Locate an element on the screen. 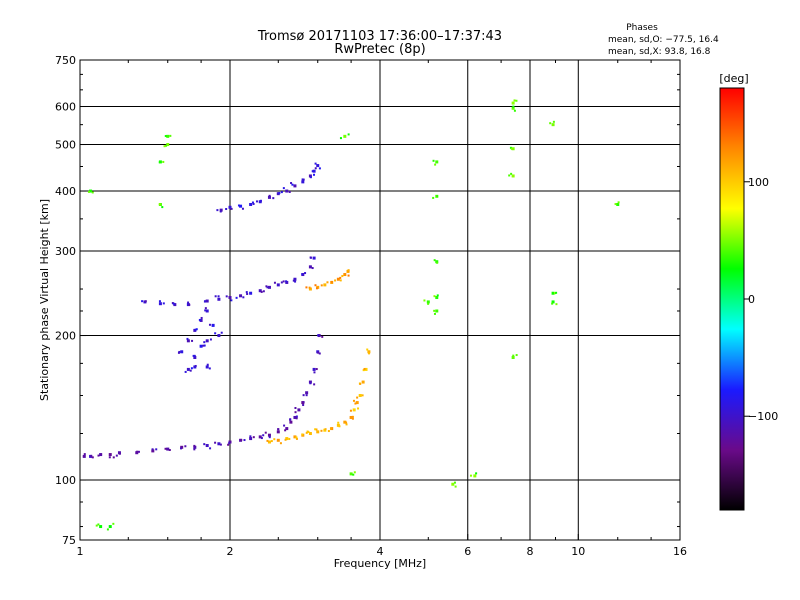  y-axis-label: Stationary phase Virtual Height [km] is located at coordinates (44, 300).